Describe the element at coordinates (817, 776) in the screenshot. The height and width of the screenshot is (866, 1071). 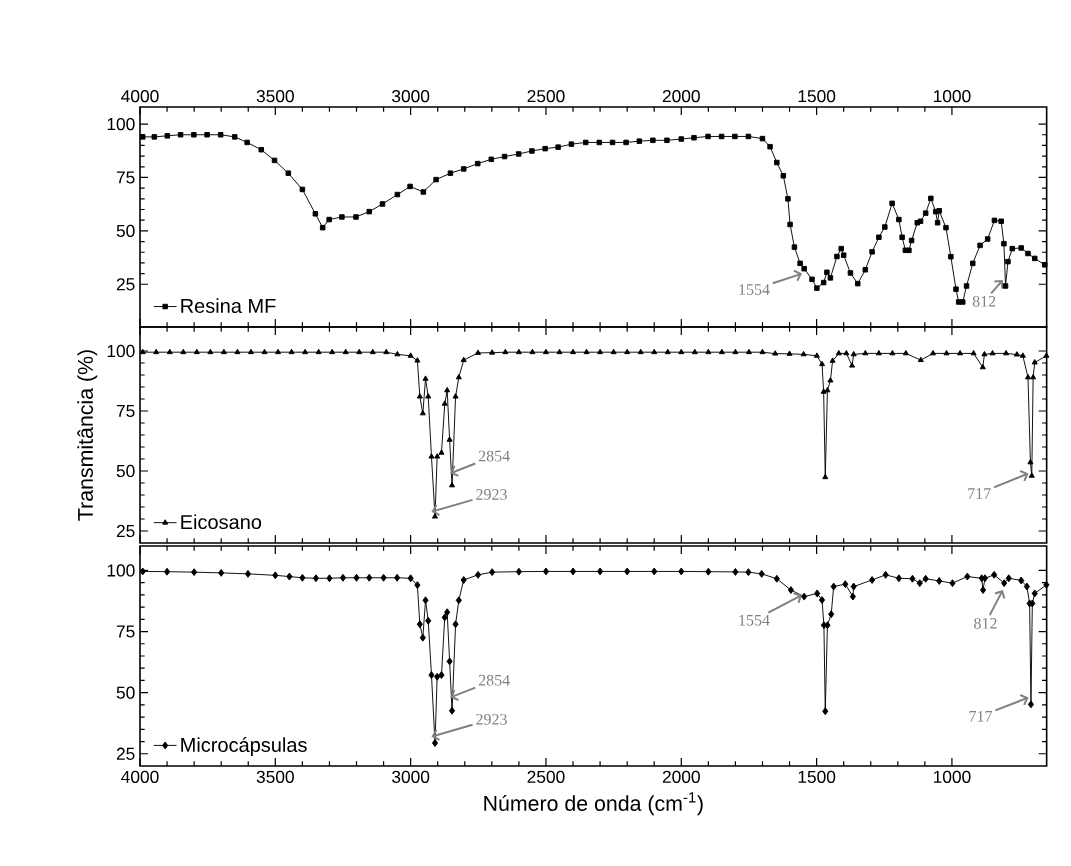
I see `x-tick-label: 1500` at that location.